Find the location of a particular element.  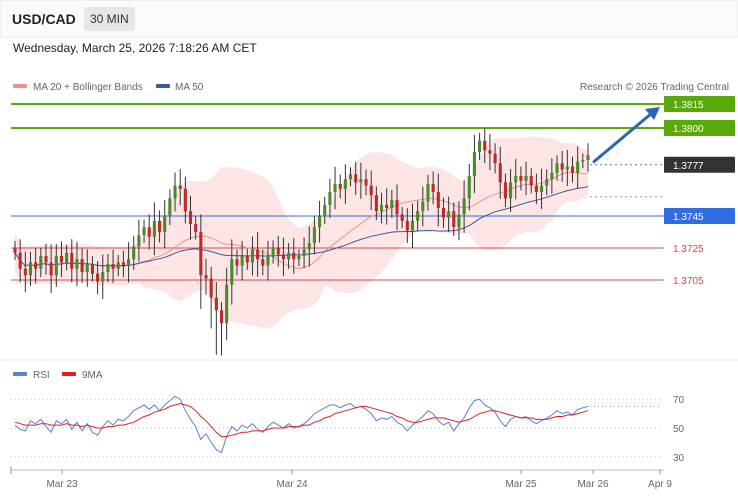

rsi-tick-label: 30 is located at coordinates (679, 458).